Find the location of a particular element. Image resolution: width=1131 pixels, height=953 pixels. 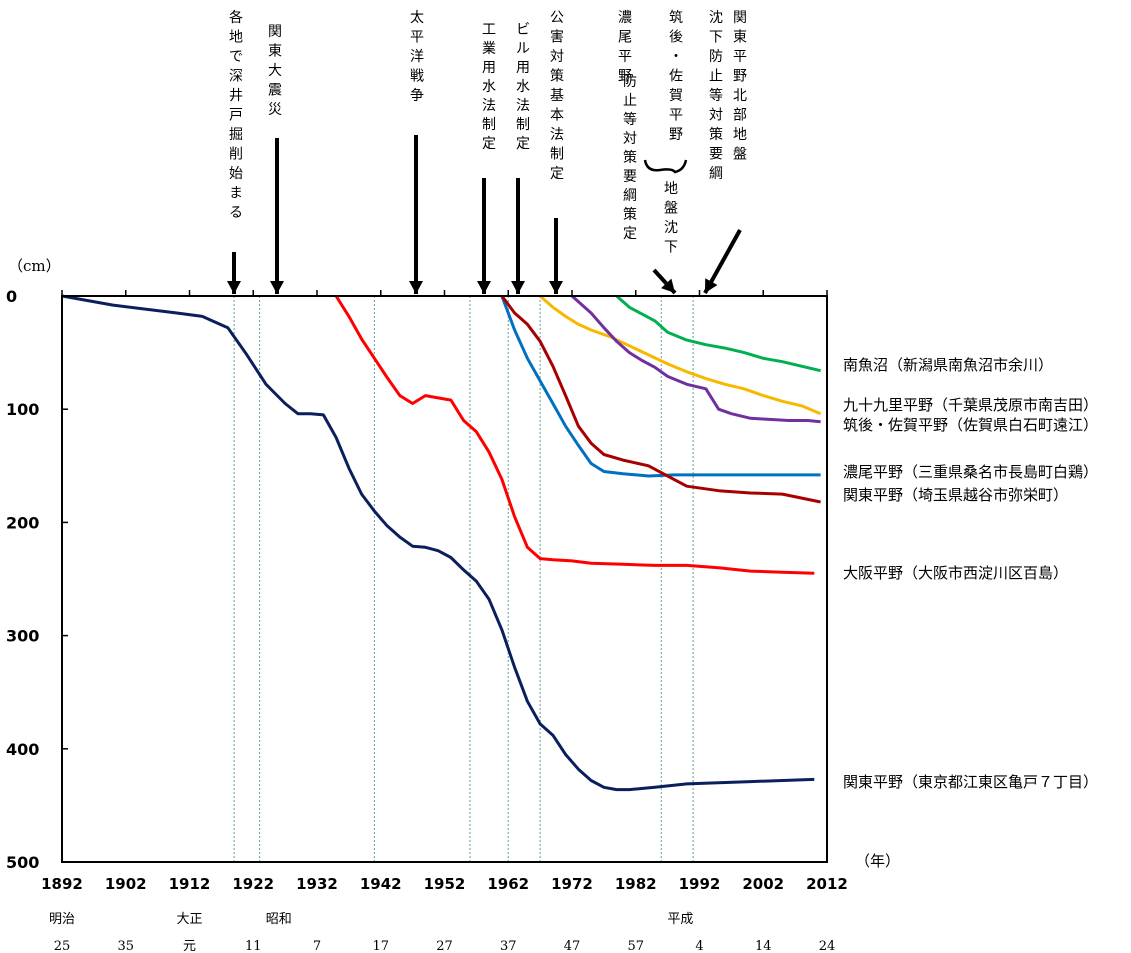

svg-text: 沈 is located at coordinates (716, 18).